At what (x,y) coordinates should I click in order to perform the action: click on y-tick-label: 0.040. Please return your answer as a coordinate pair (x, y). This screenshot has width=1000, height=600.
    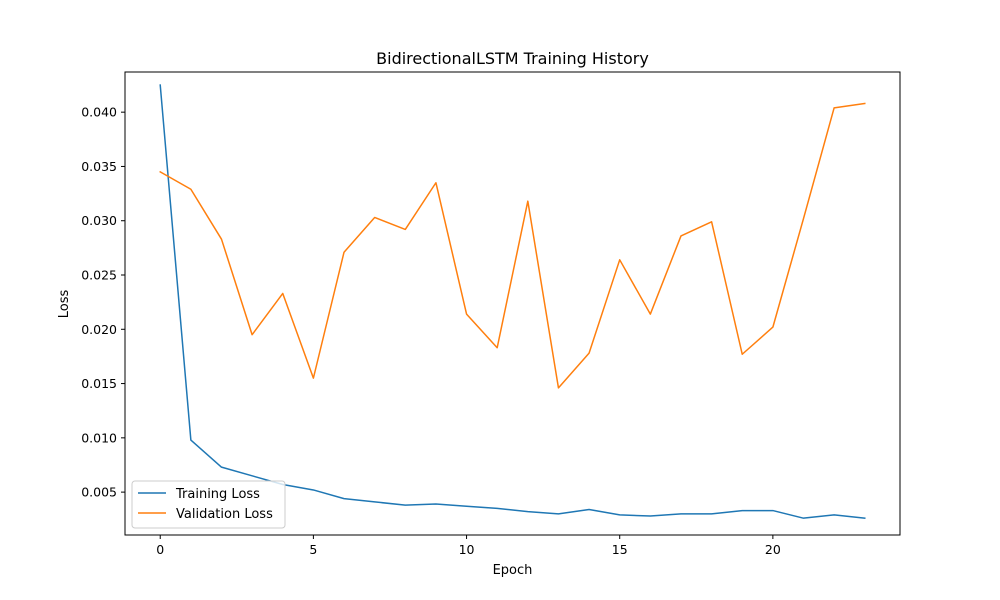
    Looking at the image, I should click on (99, 112).